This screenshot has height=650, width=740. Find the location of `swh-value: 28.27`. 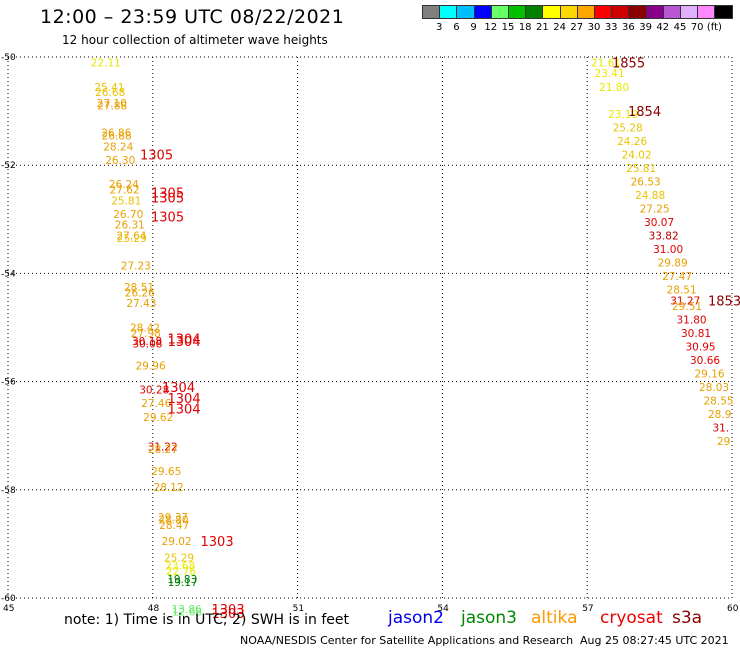

swh-value: 28.27 is located at coordinates (163, 450).